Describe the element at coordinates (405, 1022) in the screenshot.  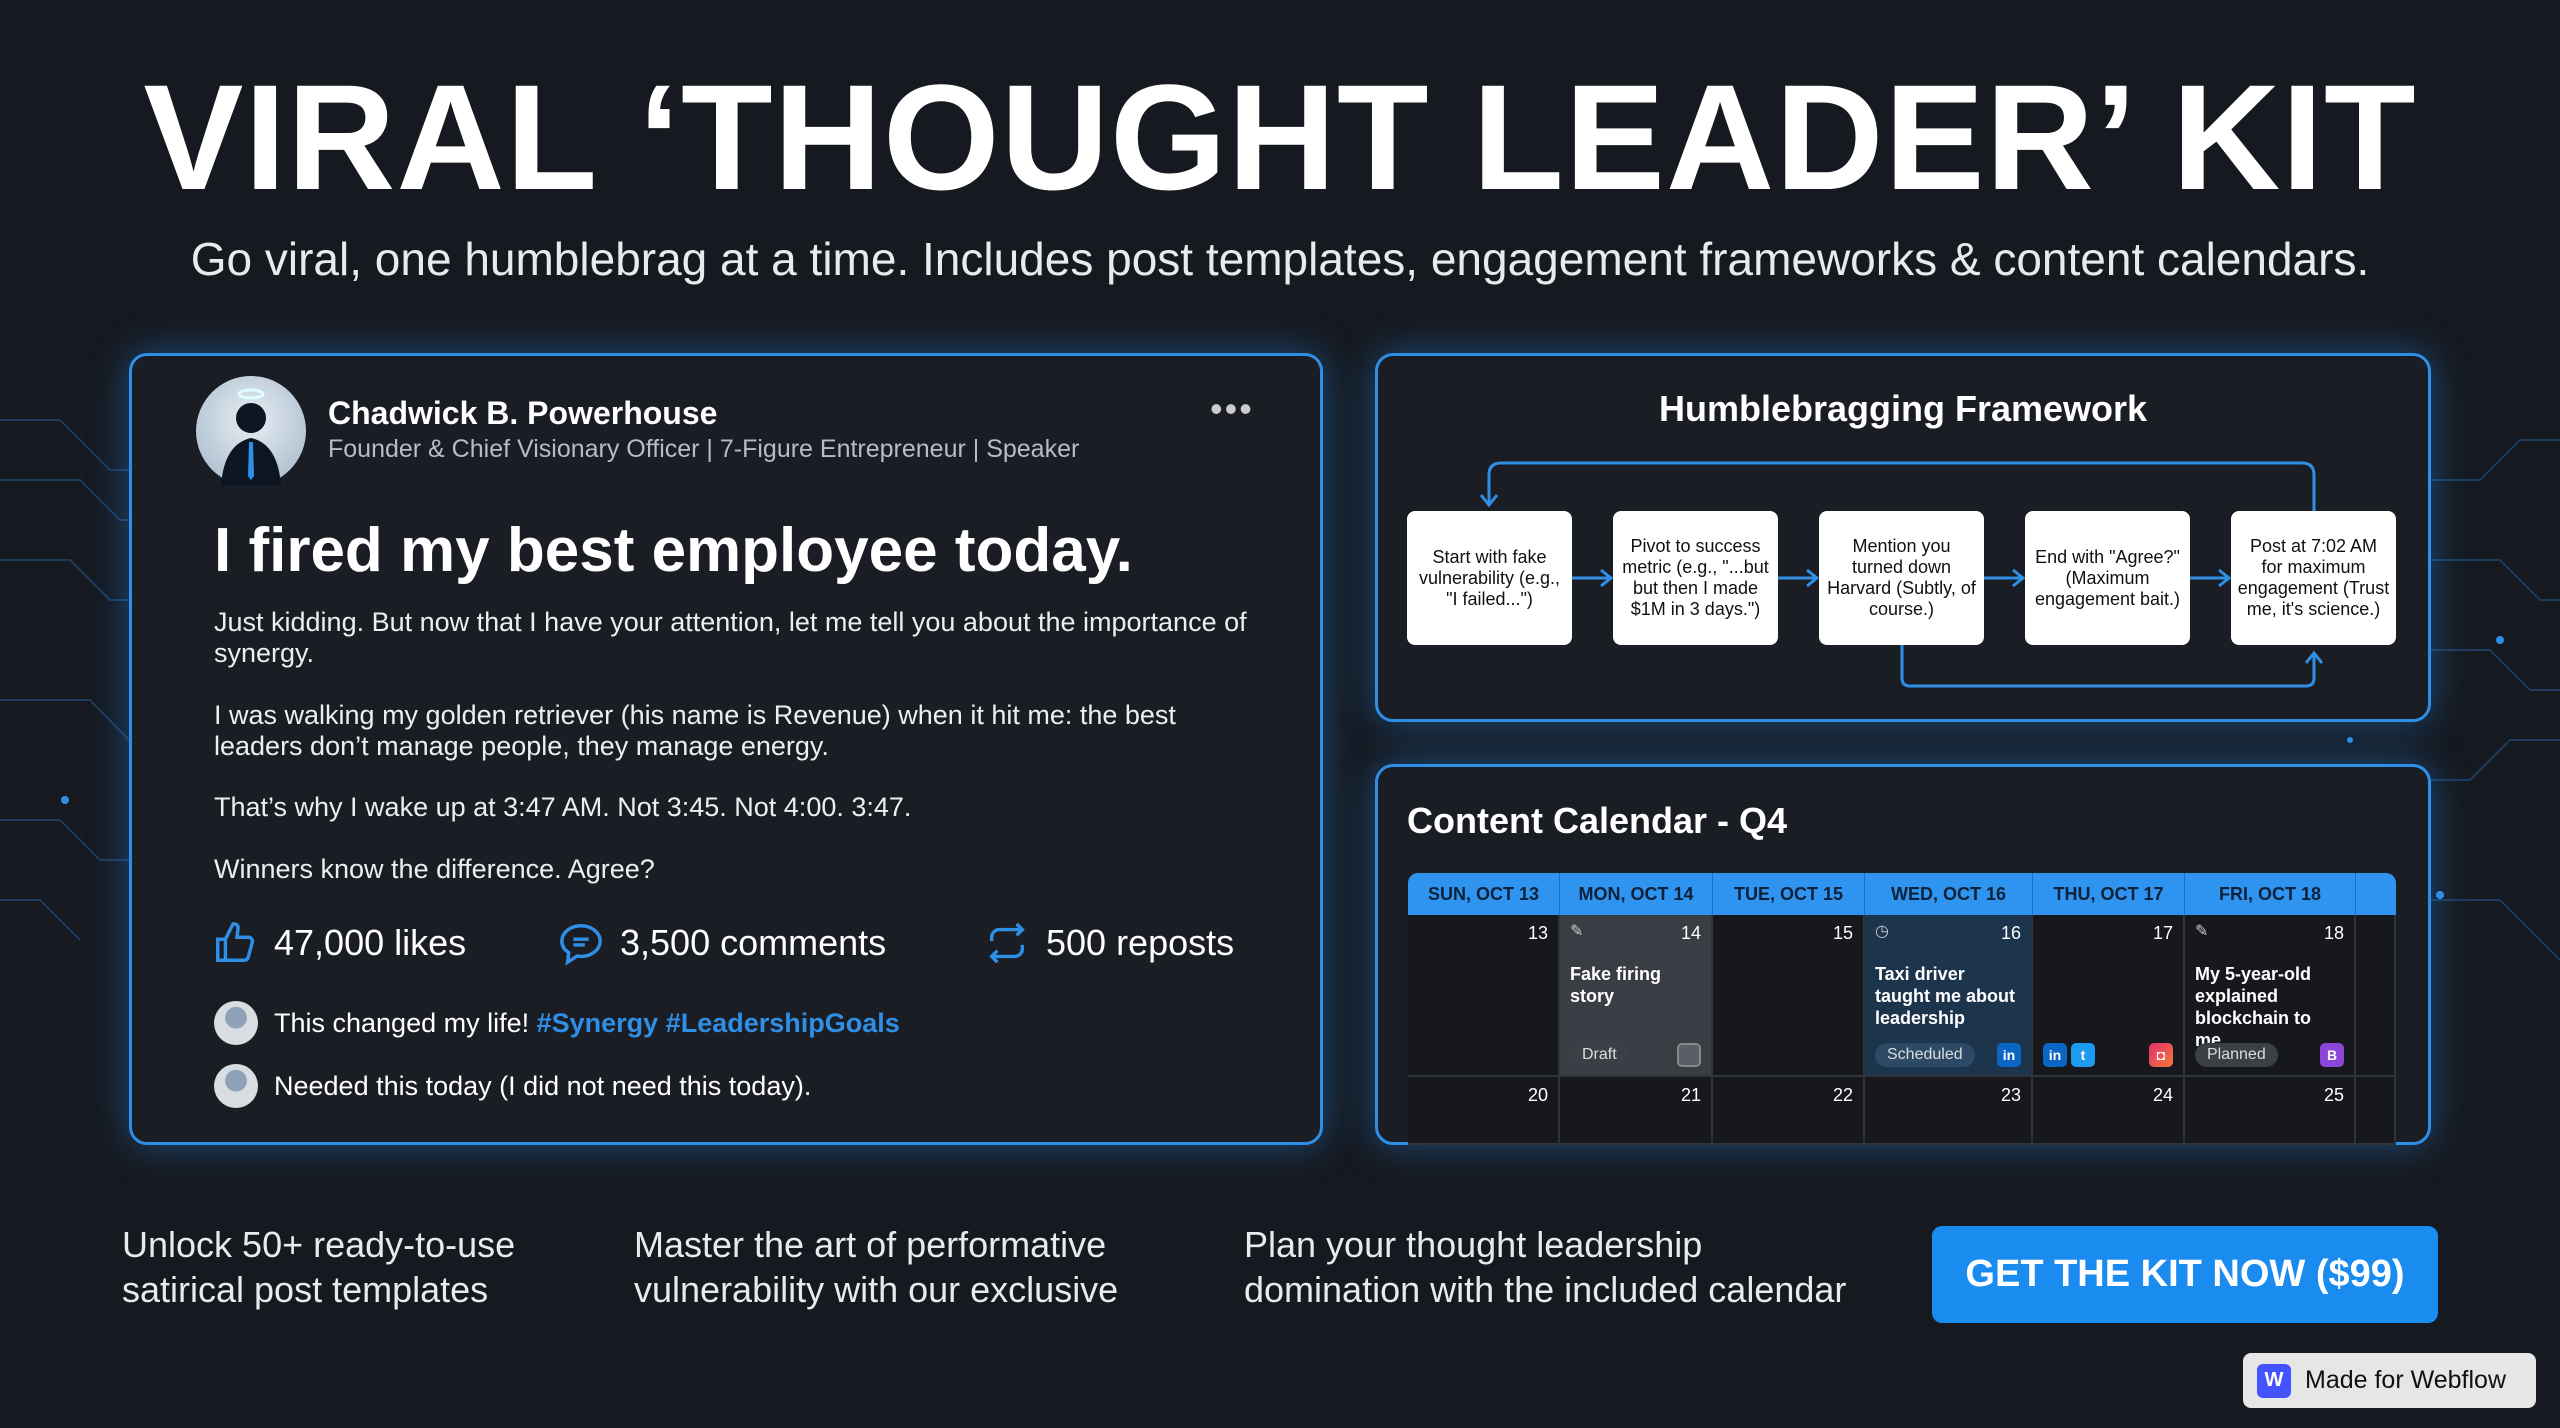
I see `reply-text: This changed my life!` at that location.